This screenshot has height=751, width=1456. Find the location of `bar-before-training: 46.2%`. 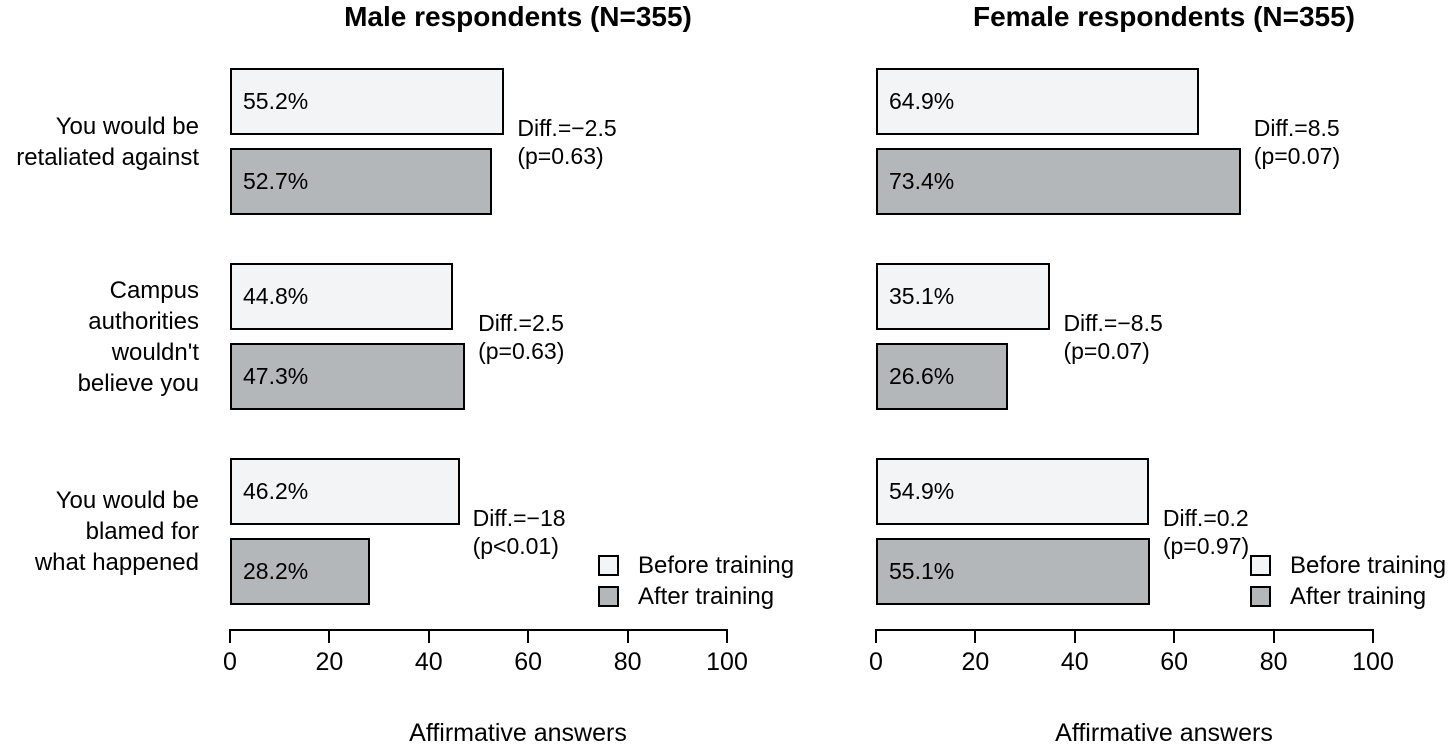

bar-before-training: 46.2% is located at coordinates (345, 491).